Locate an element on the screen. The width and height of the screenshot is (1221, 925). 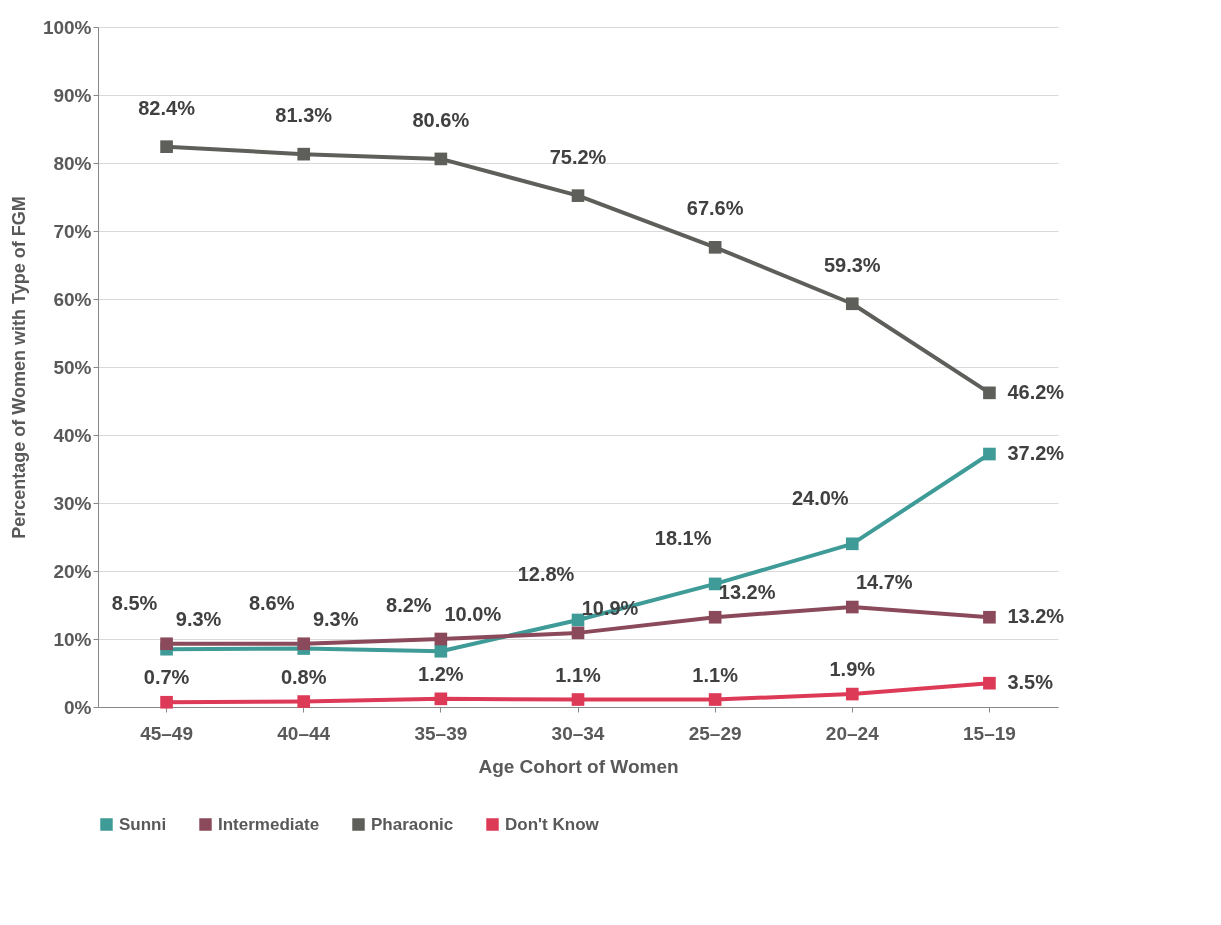
data-label: 14.7% is located at coordinates (884, 582).